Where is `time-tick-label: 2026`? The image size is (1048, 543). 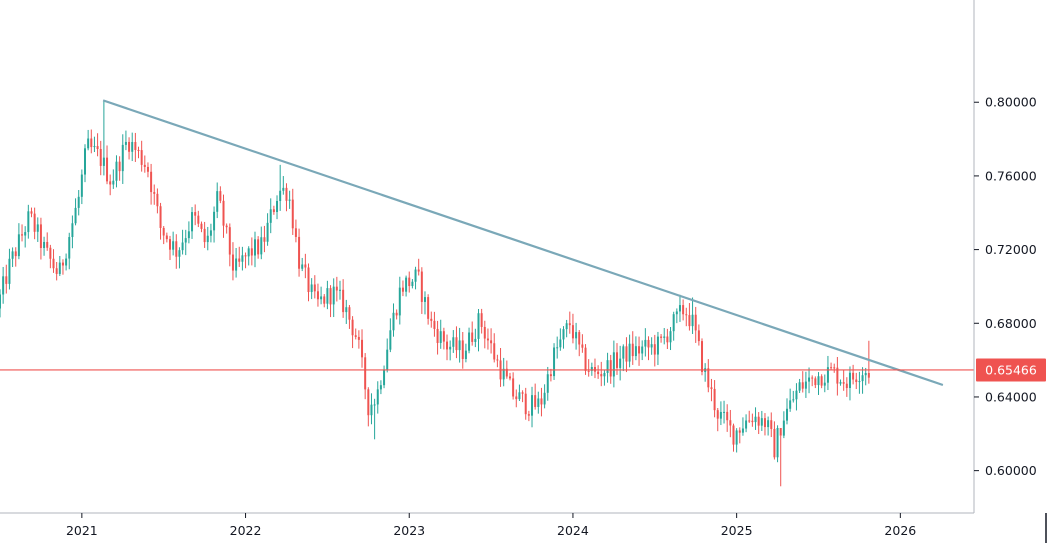
time-tick-label: 2026 is located at coordinates (900, 530).